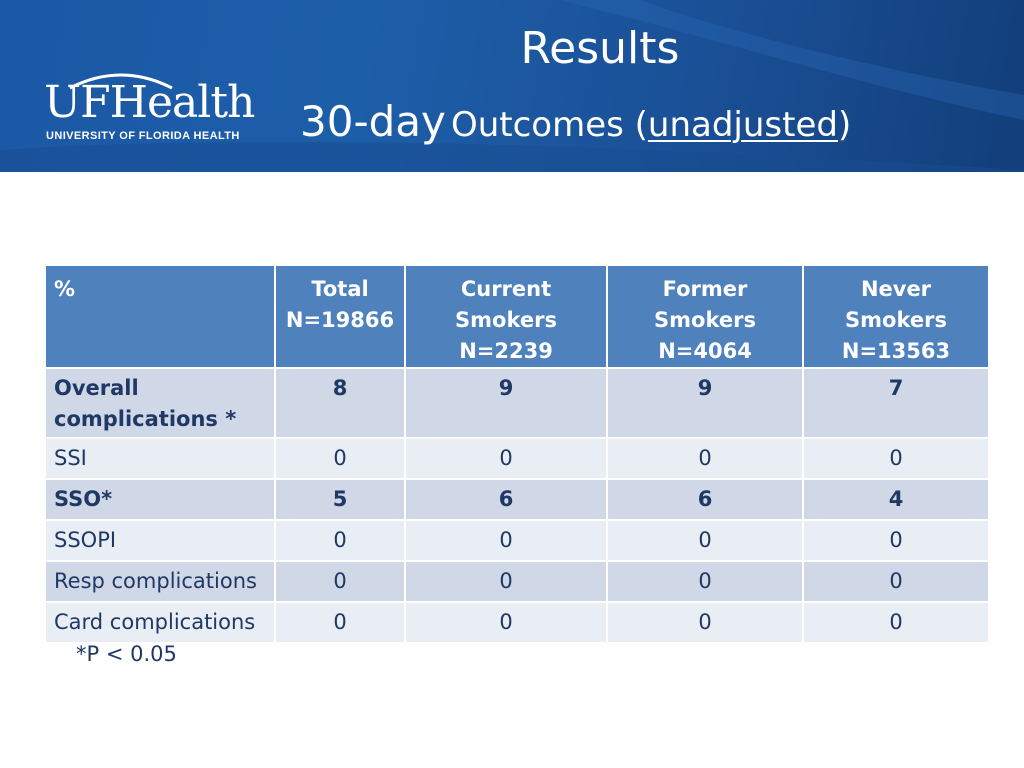  I want to click on row-label: Card complications, so click(160, 622).